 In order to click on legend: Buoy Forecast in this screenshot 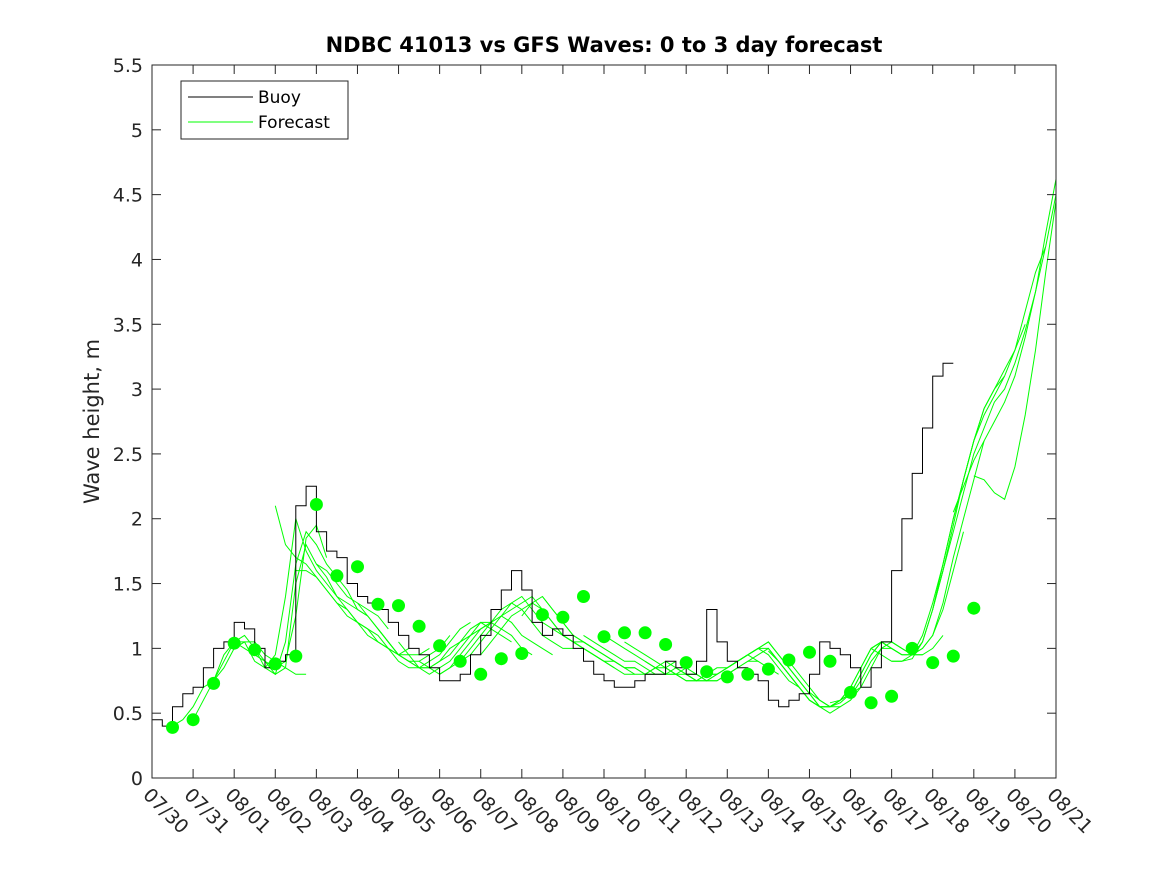, I will do `click(264, 110)`.